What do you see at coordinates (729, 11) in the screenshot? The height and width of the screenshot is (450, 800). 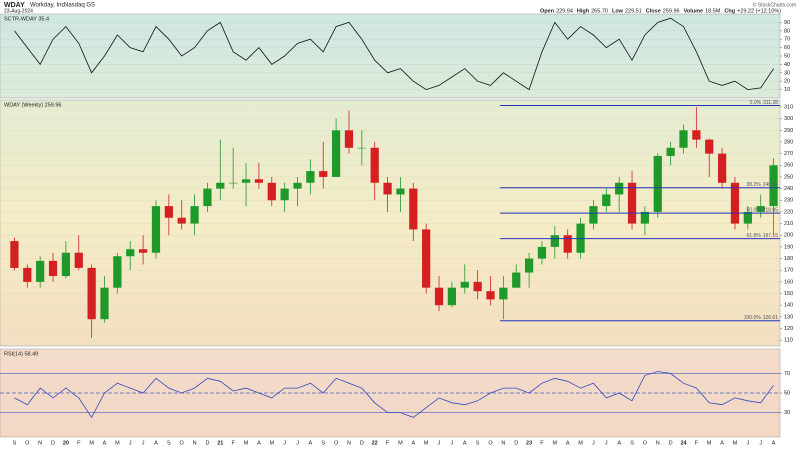 I see `stat-label: Chg` at bounding box center [729, 11].